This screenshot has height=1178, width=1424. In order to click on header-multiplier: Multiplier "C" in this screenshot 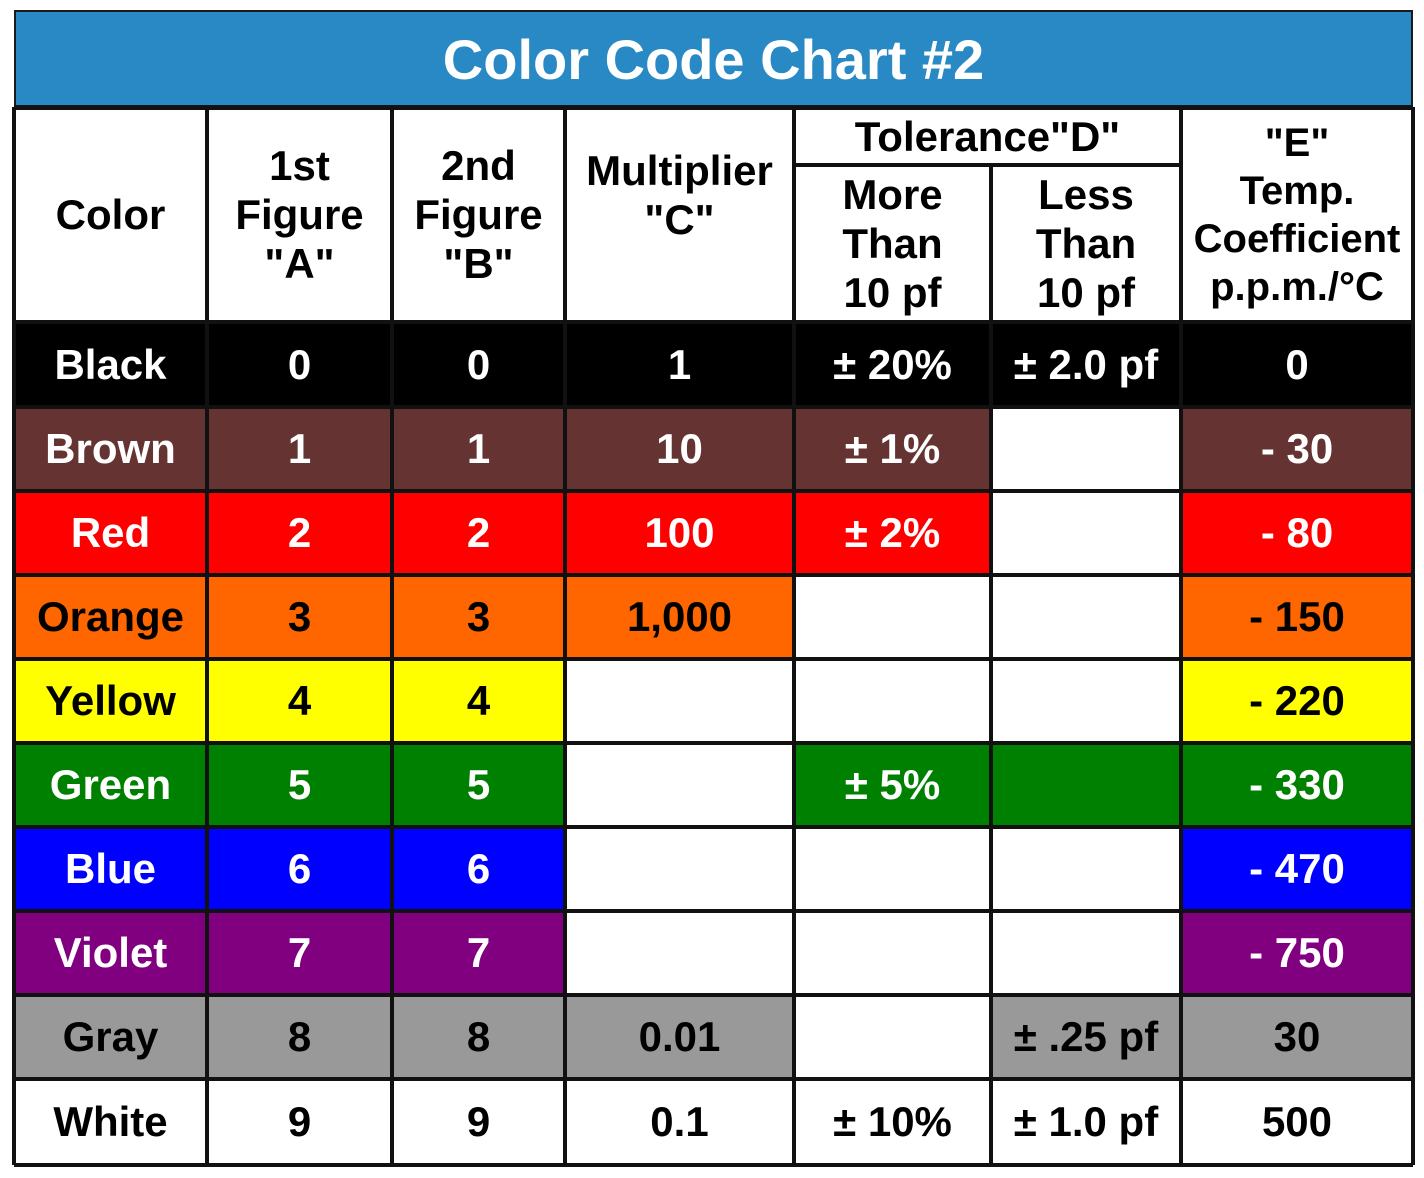, I will do `click(679, 214)`.